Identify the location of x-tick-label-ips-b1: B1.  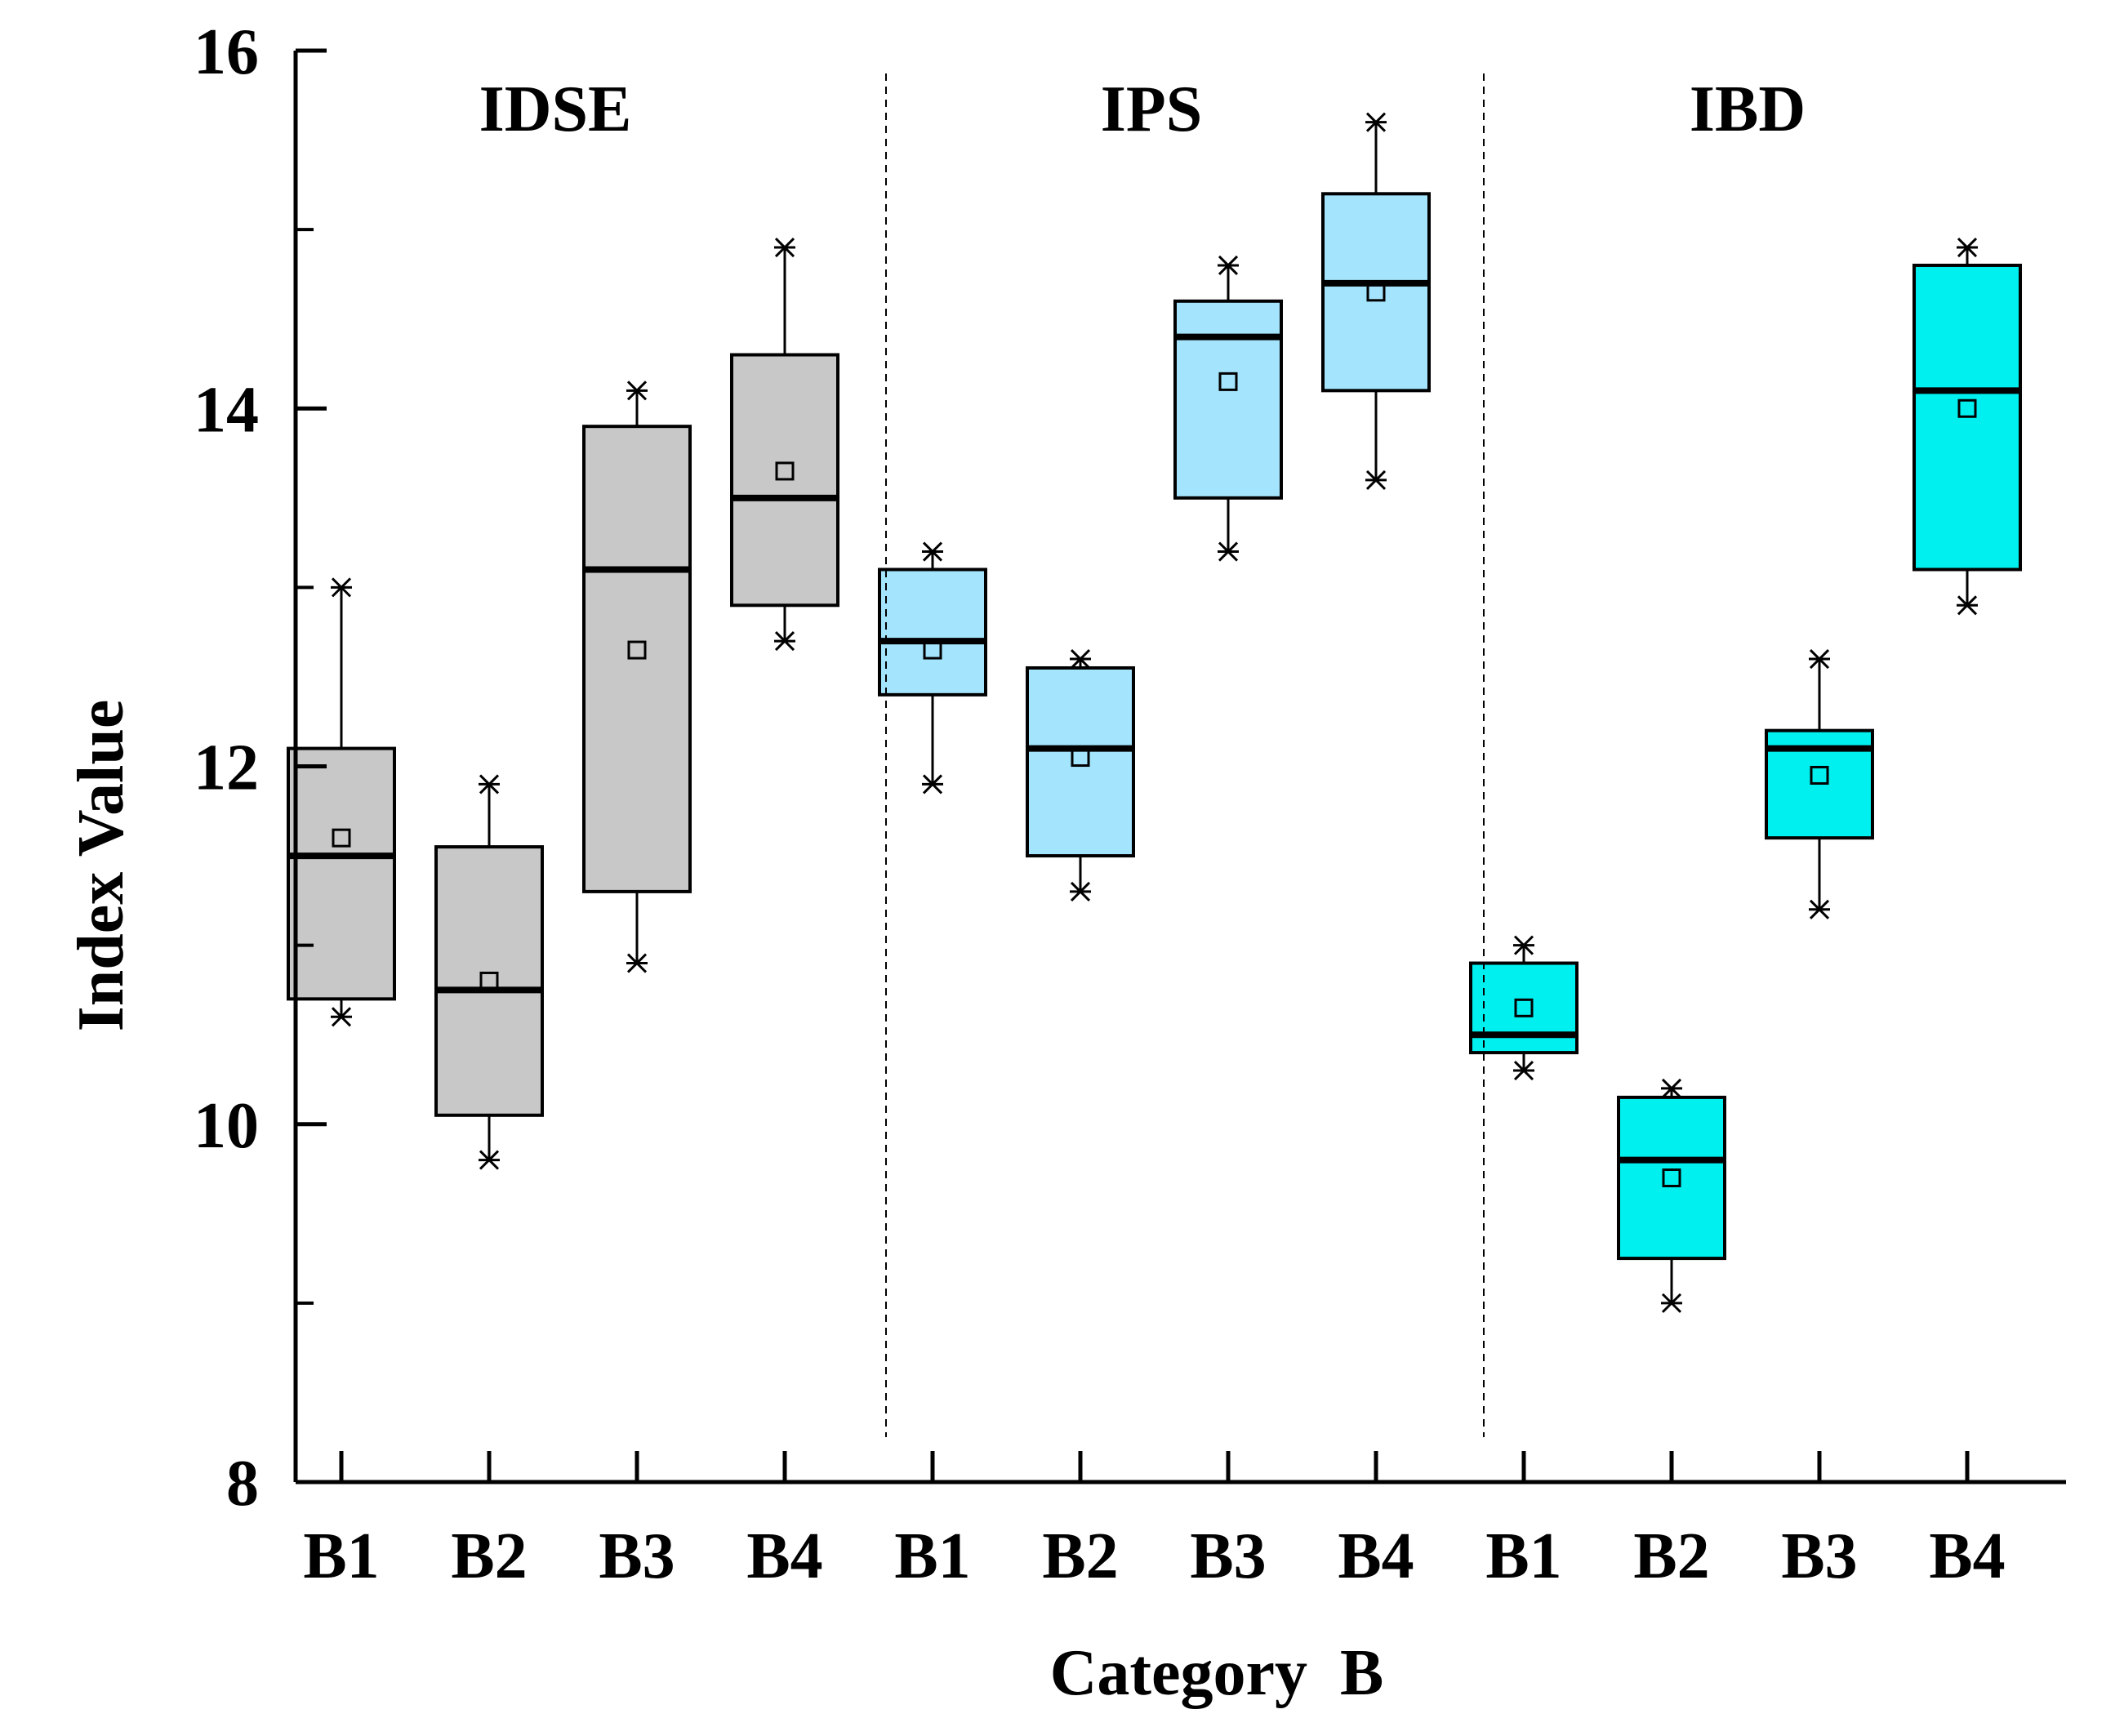
(932, 1556).